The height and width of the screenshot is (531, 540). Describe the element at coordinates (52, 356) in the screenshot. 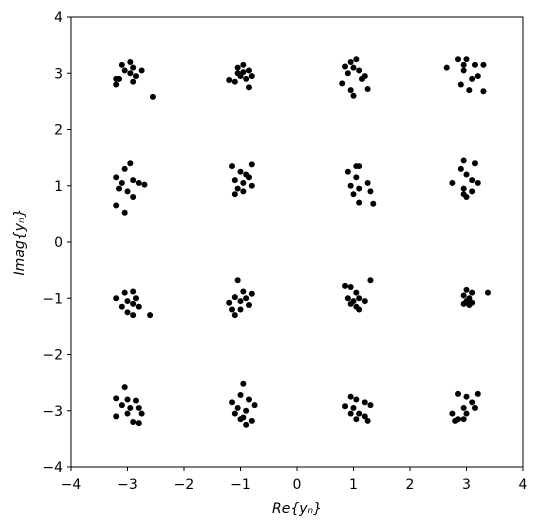

I see `y-tick-label: −2` at that location.